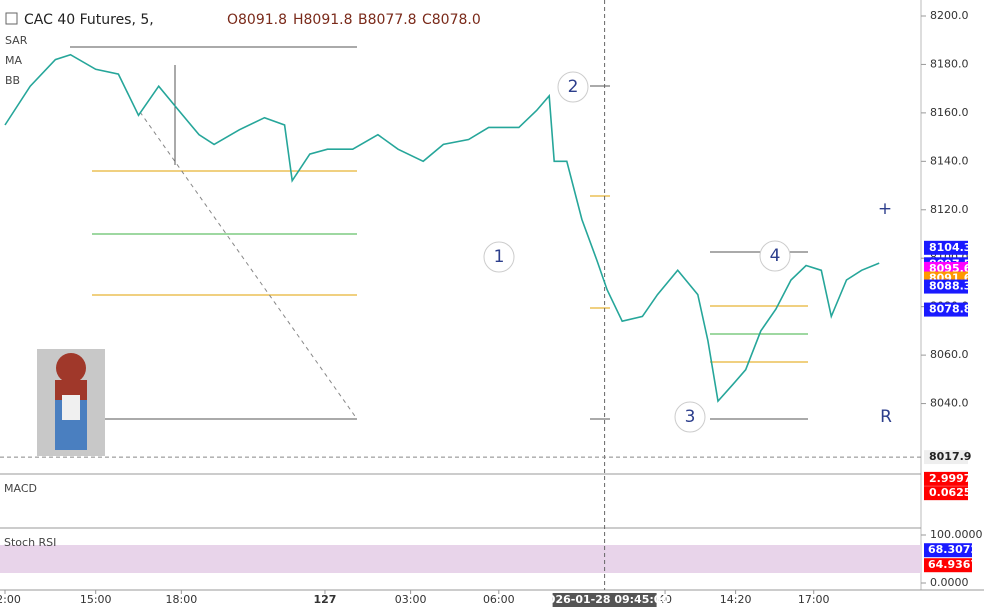  What do you see at coordinates (451, 20) in the screenshot?
I see `close: C8078.0` at bounding box center [451, 20].